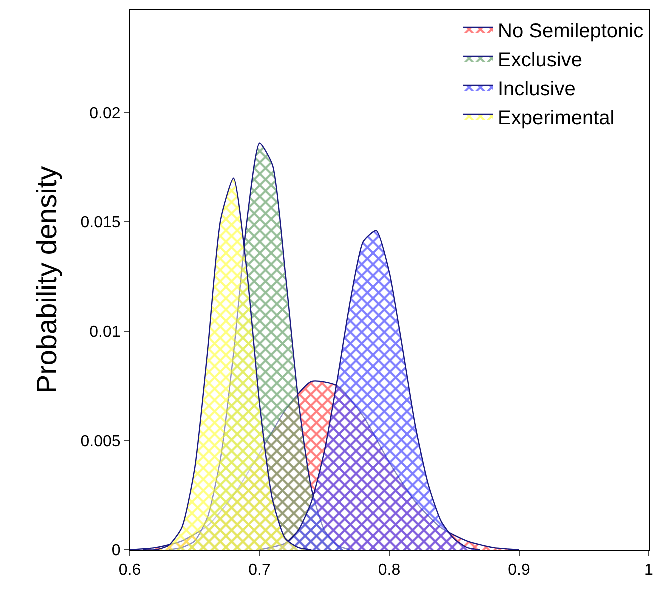 The width and height of the screenshot is (669, 590). I want to click on y-tick-label: 0.02, so click(105, 113).